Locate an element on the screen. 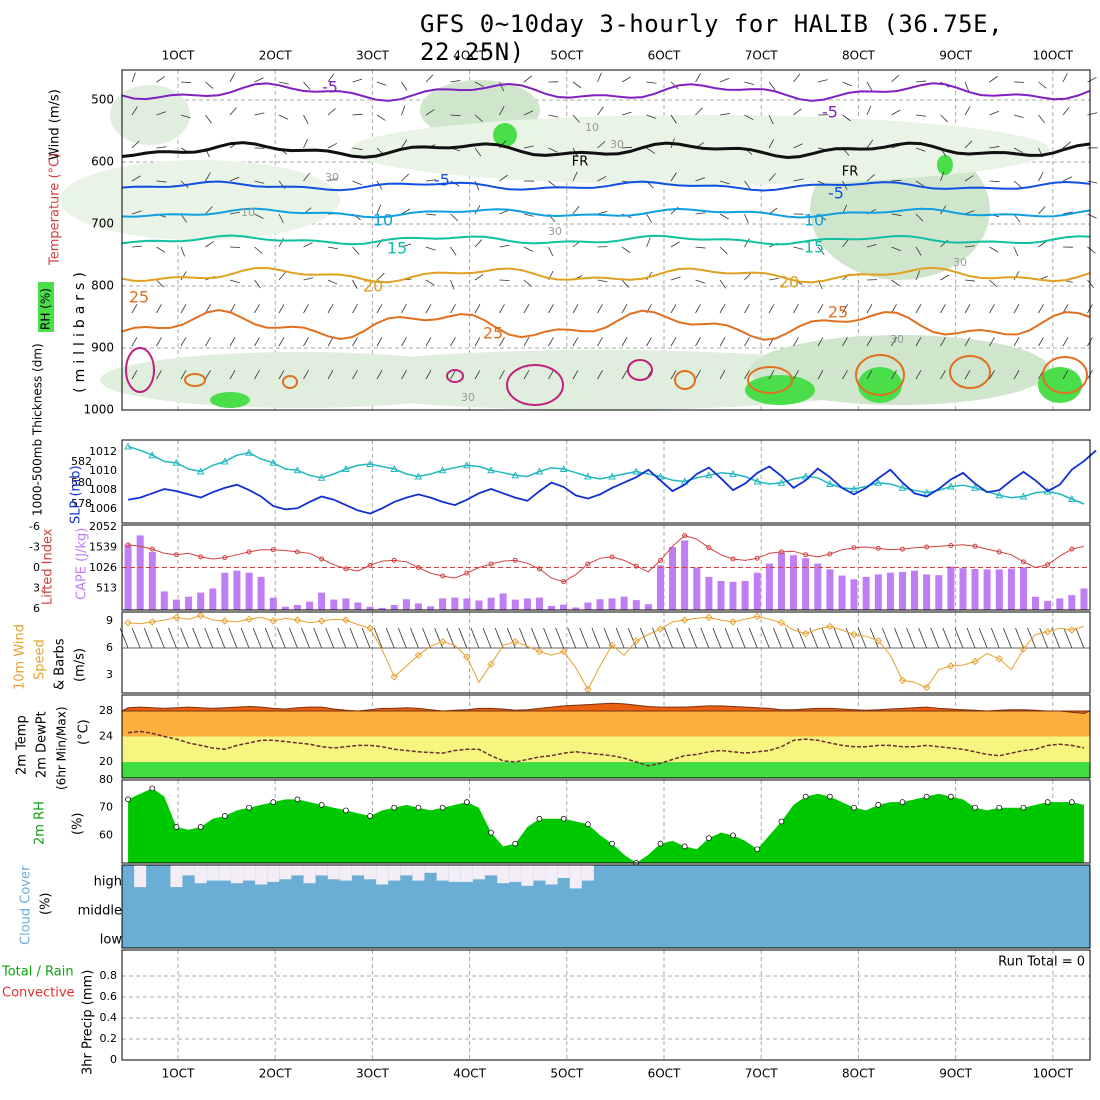  wind-speed-line is located at coordinates (606, 653).